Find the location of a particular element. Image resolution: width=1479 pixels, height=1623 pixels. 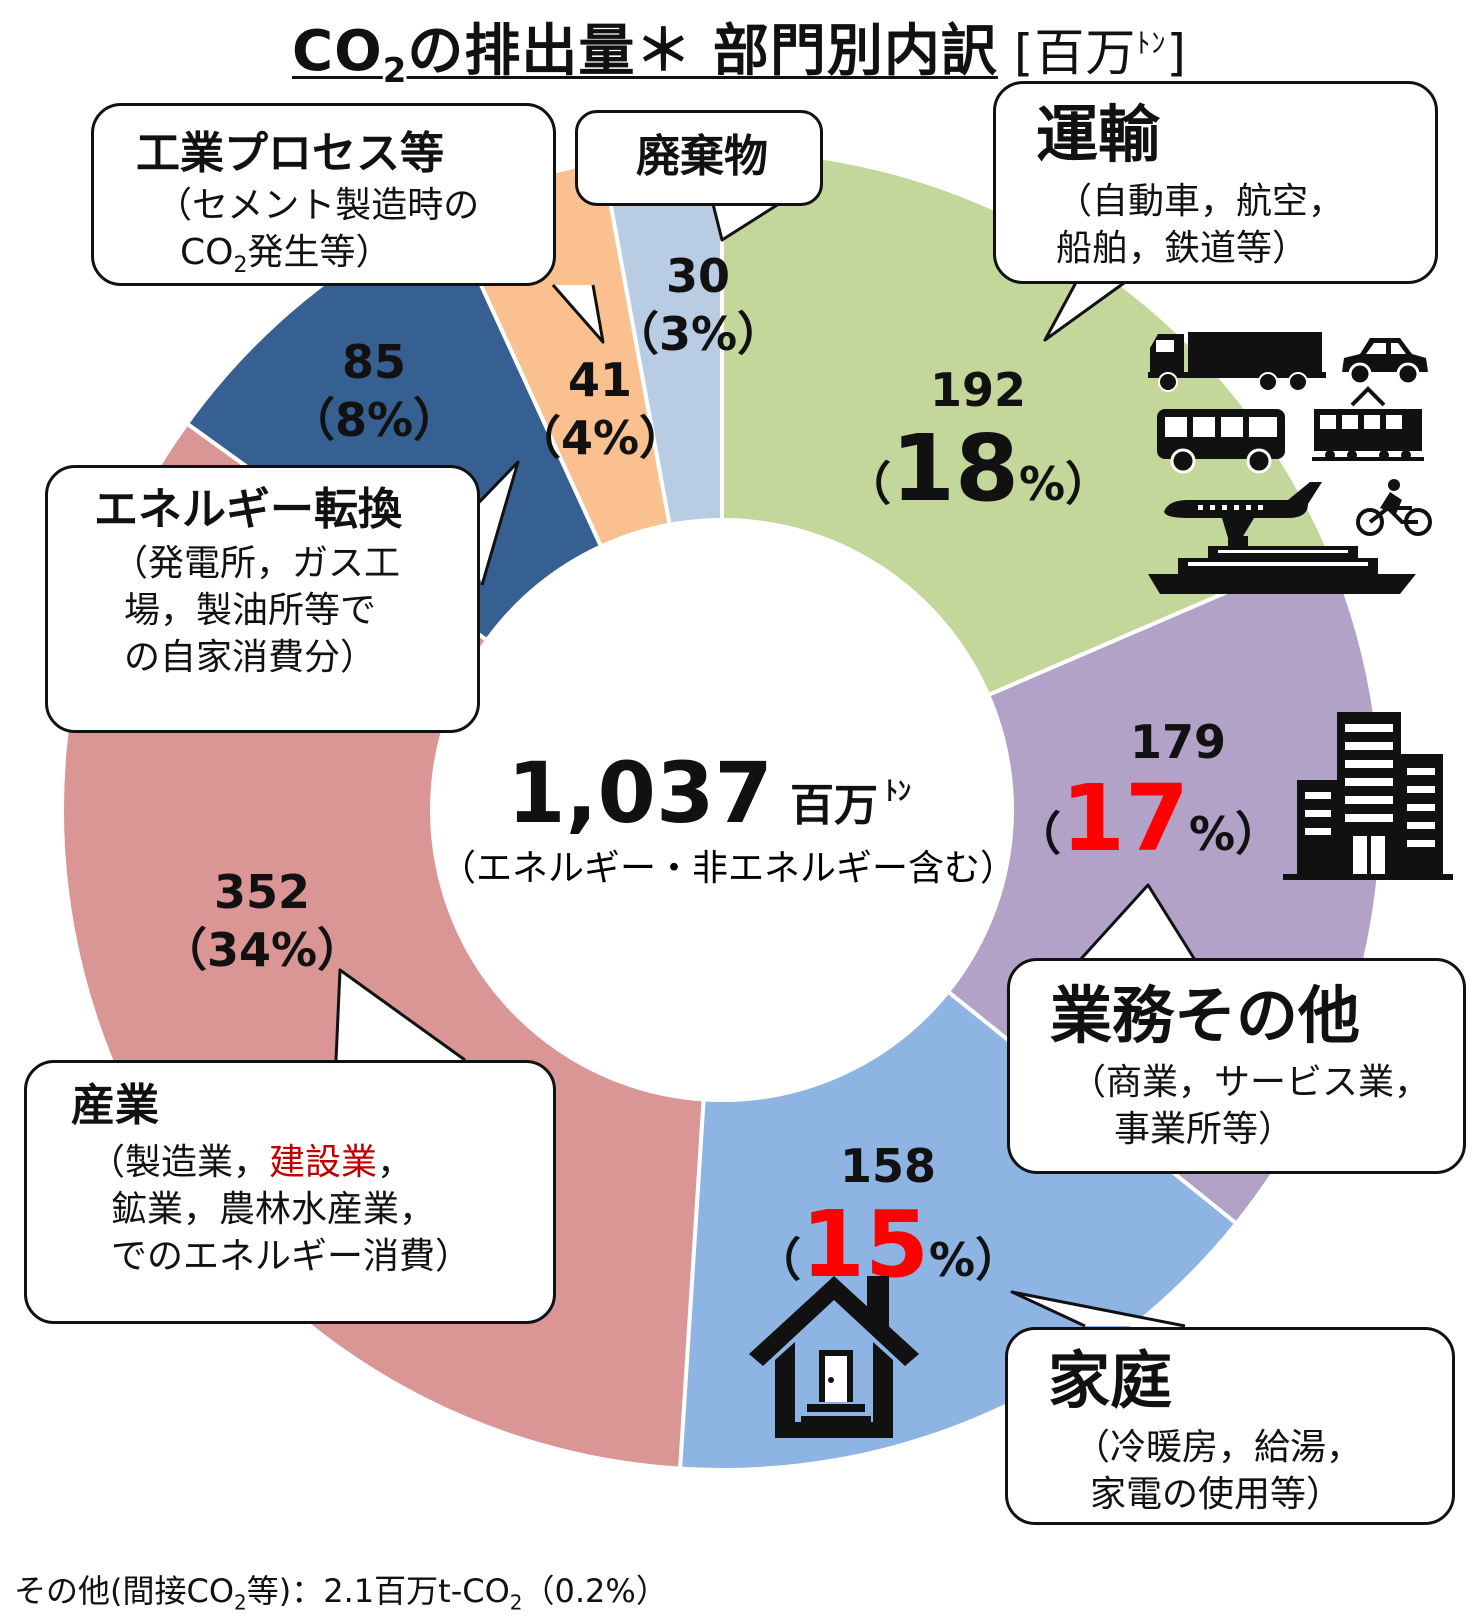

value-label-waste: 30 is located at coordinates (698, 276).